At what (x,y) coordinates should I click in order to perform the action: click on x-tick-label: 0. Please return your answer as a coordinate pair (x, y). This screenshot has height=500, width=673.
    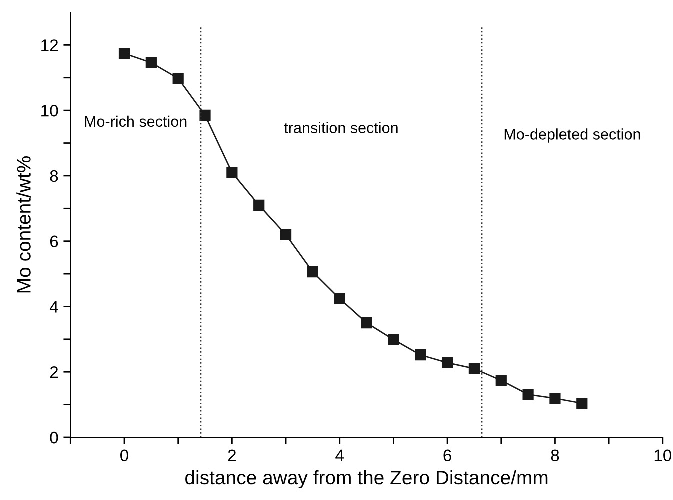
    Looking at the image, I should click on (124, 456).